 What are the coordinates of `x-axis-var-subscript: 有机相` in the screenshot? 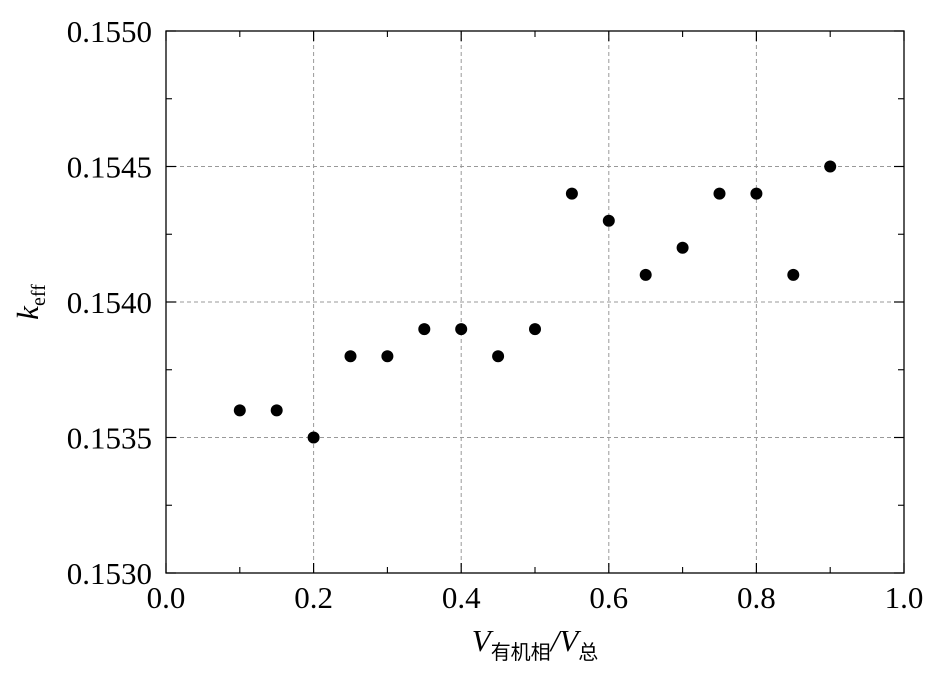 It's located at (521, 652).